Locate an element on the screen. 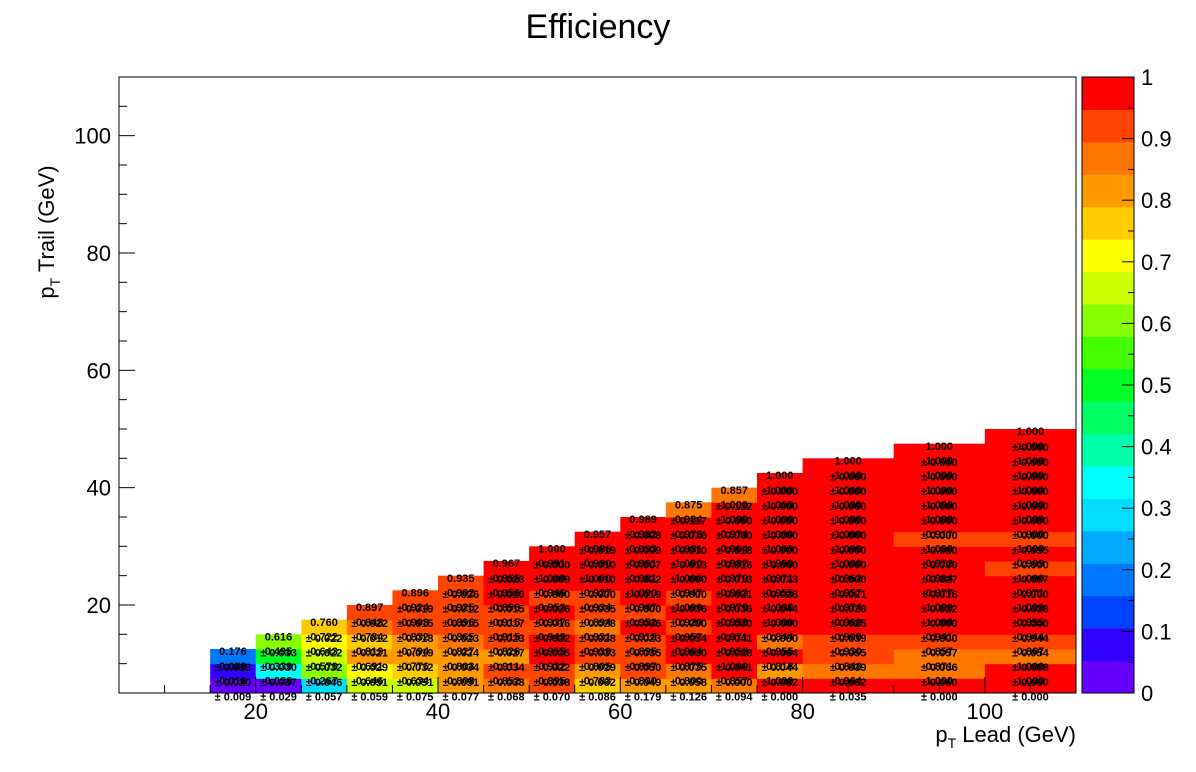 The height and width of the screenshot is (772, 1196). cell-value-label: 0.927 is located at coordinates (598, 593).